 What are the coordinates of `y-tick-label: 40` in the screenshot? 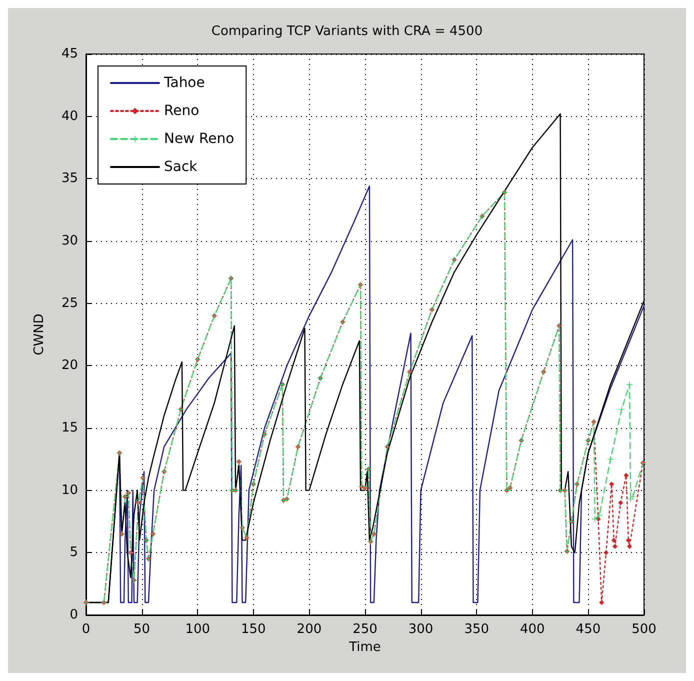 It's located at (69, 116).